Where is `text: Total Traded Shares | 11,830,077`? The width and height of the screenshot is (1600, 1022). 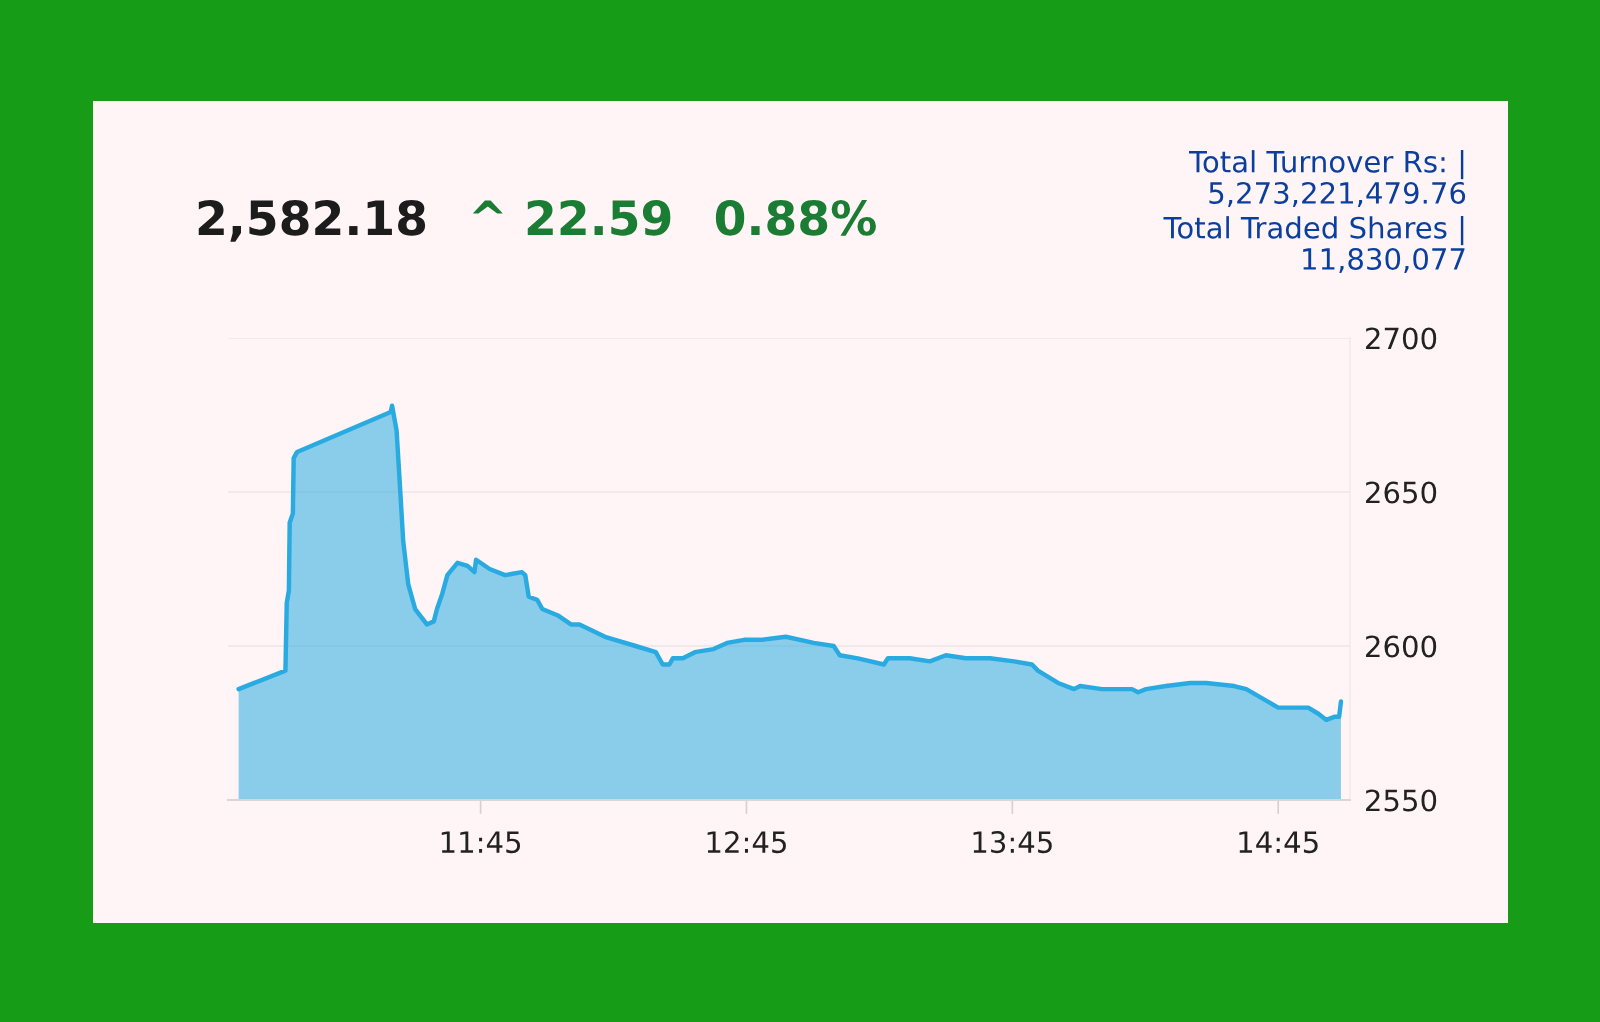
text: Total Traded Shares | 11,830,077 is located at coordinates (1314, 244).